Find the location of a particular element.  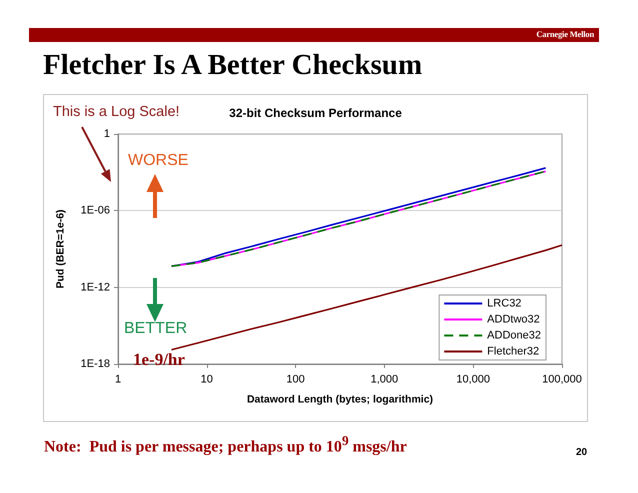

chart-subtitle: 32-bit Checksum Performance is located at coordinates (315, 113).